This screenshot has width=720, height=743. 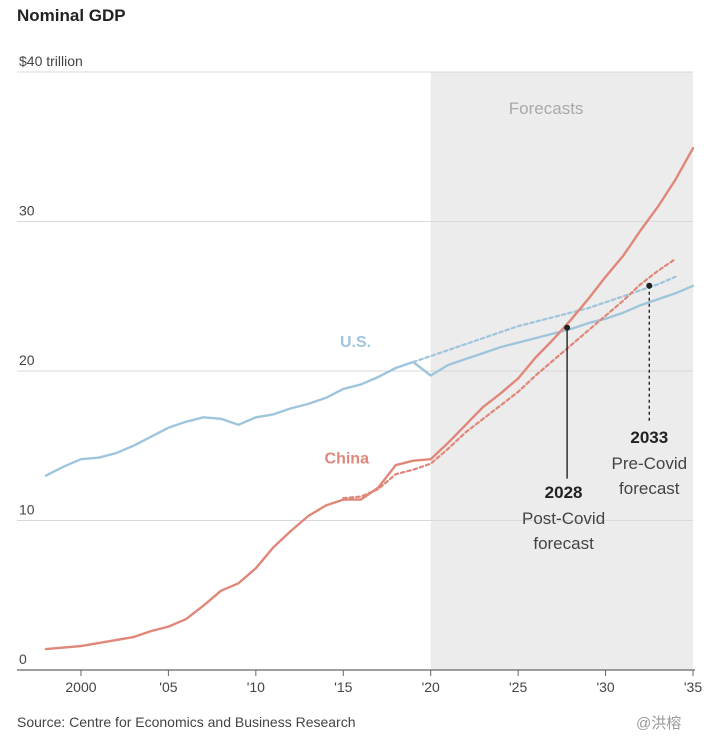 What do you see at coordinates (80, 687) in the screenshot?
I see `x-tick-label: 2000` at bounding box center [80, 687].